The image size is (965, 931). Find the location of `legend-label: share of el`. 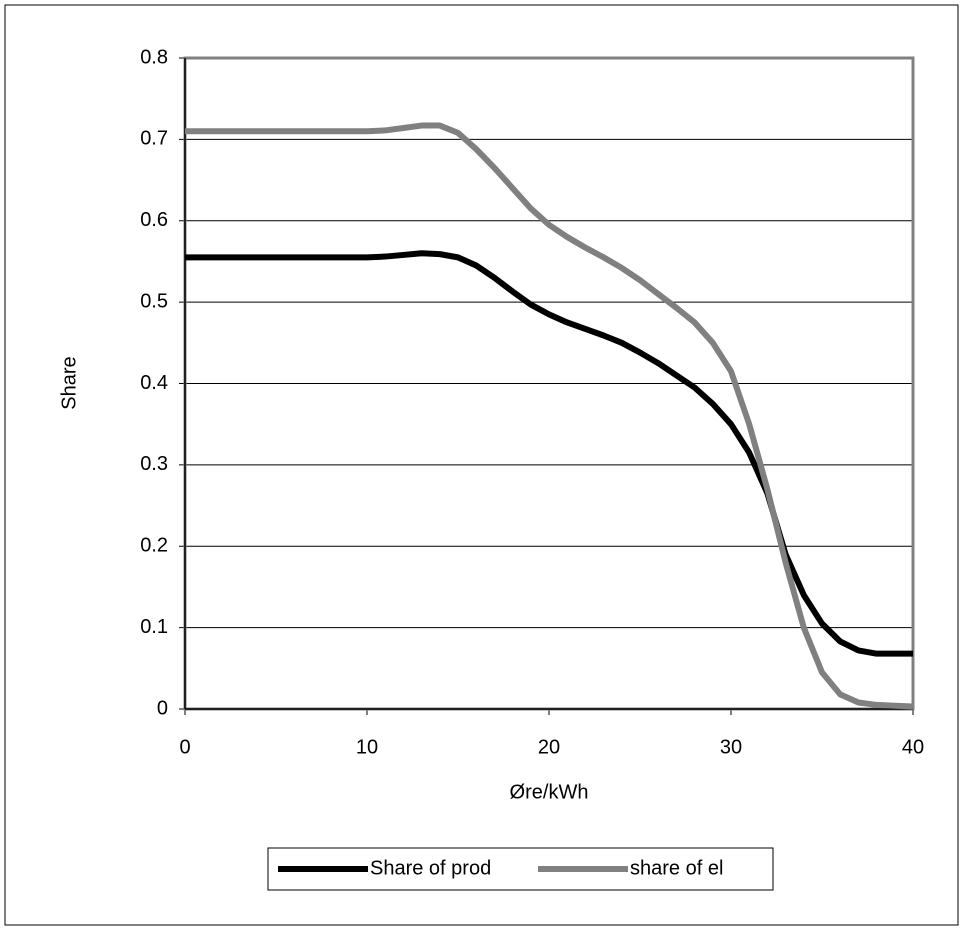

legend-label: share of el is located at coordinates (676, 868).